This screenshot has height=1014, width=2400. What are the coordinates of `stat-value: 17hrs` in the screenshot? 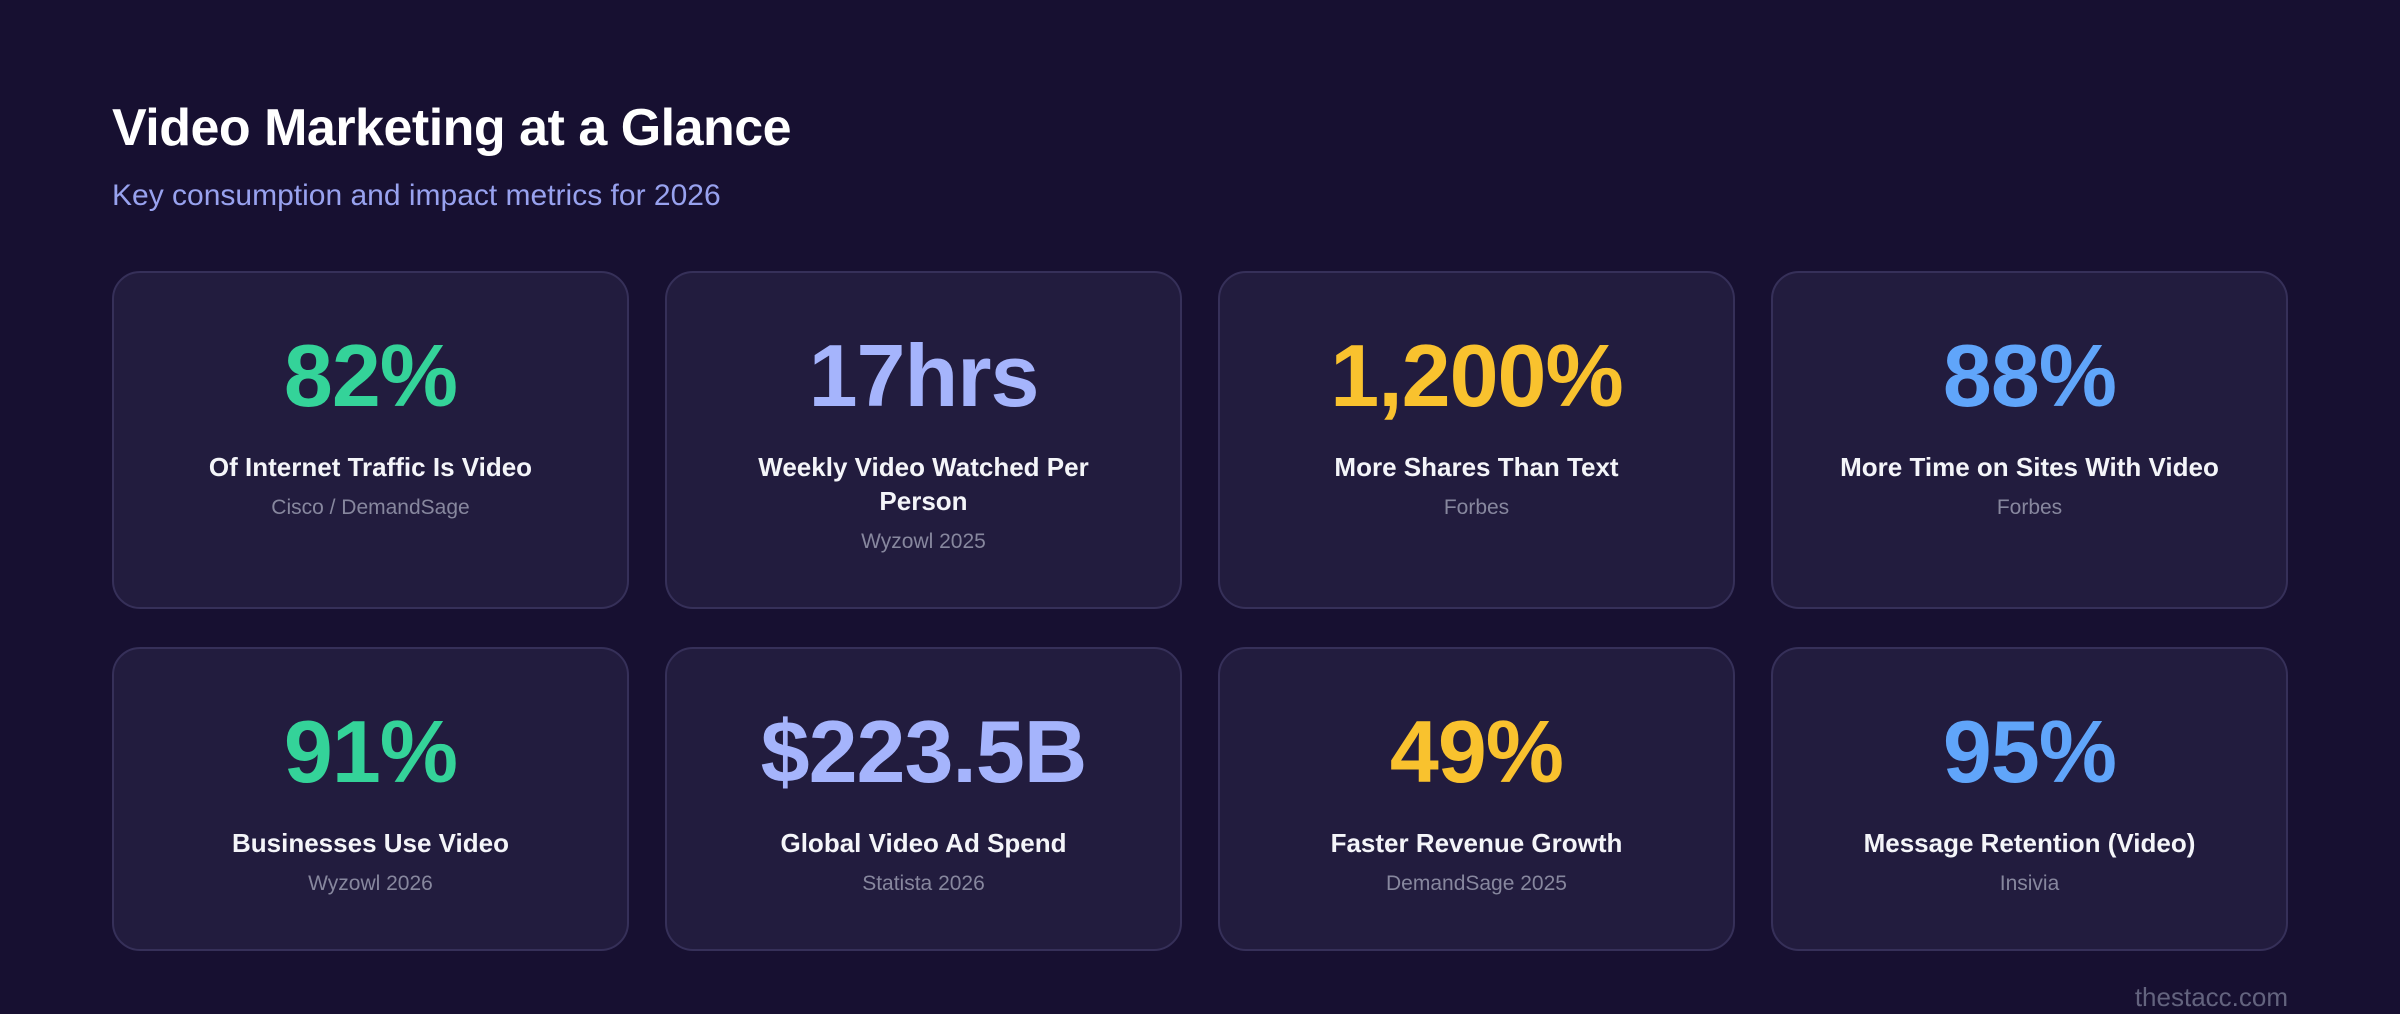 It's located at (924, 375).